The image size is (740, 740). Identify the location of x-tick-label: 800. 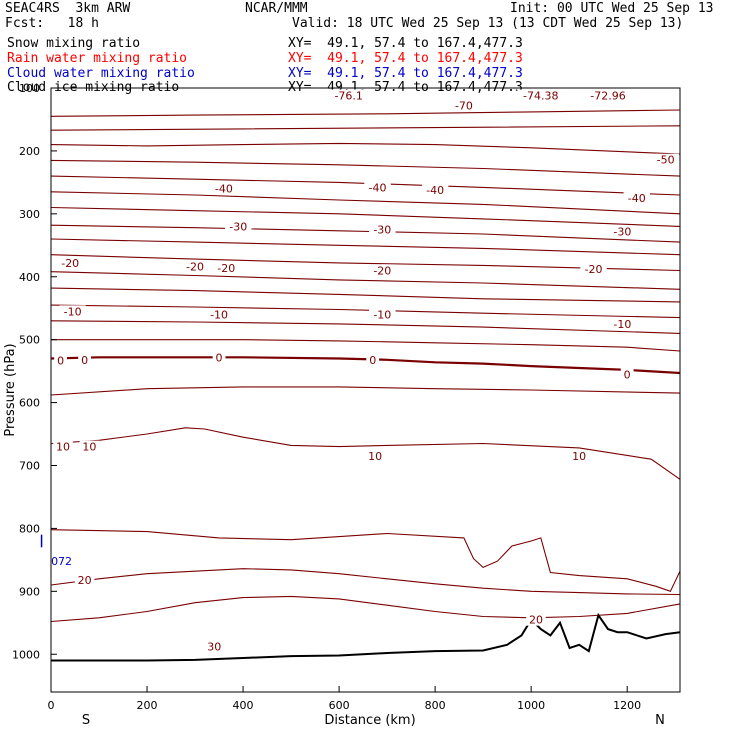
(435, 705).